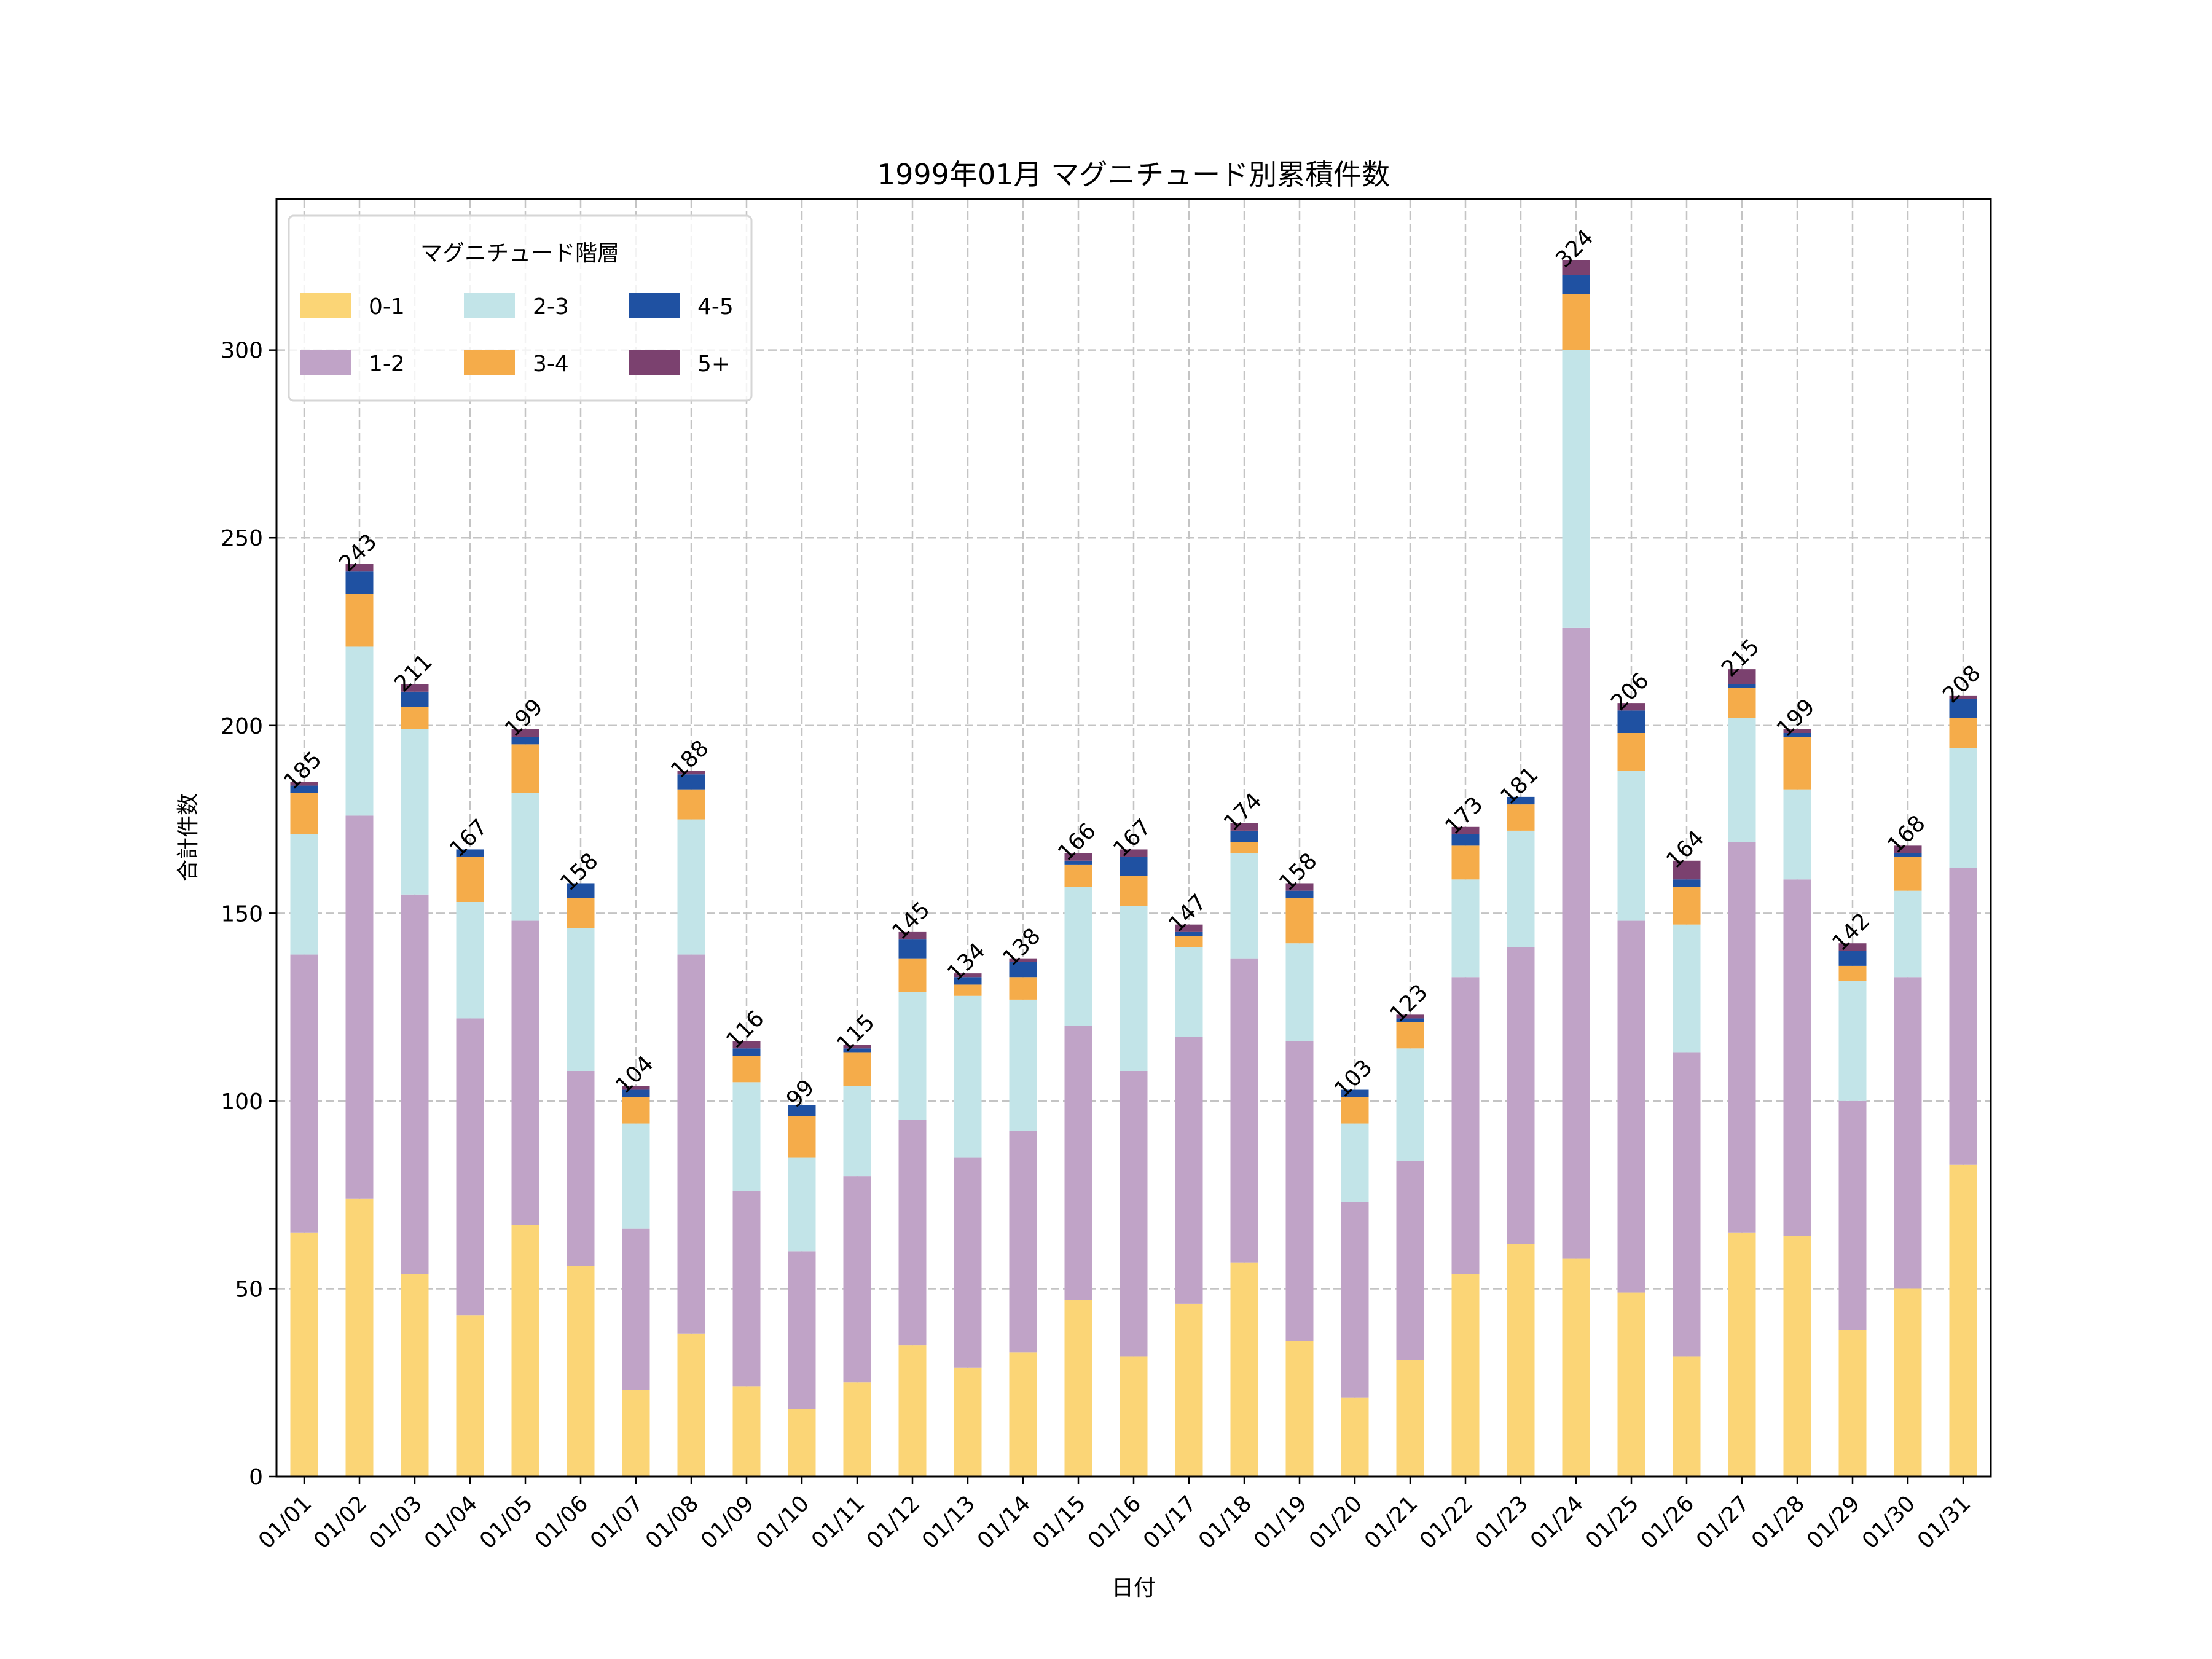 The image size is (2212, 1659). I want to click on total-label: 173, so click(1464, 816).